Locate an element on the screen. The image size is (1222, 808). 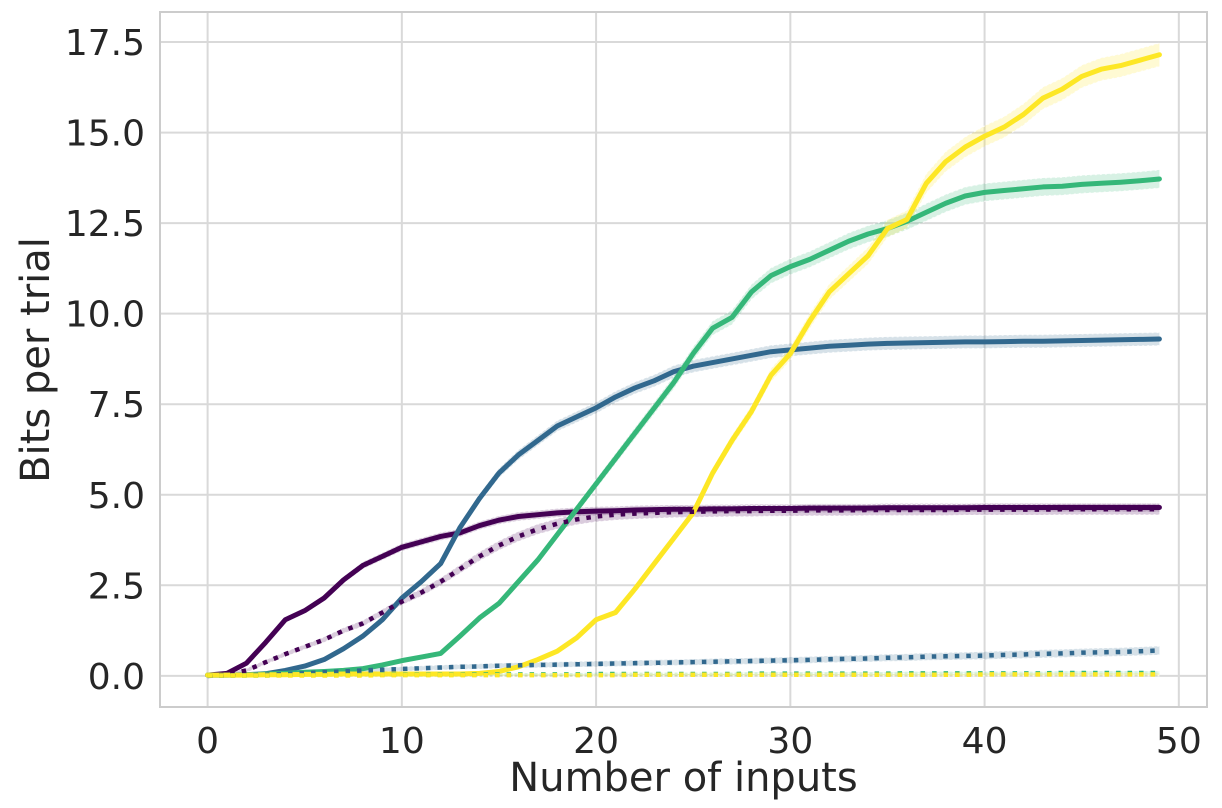
series-dotted-blue-line is located at coordinates (683, 663).